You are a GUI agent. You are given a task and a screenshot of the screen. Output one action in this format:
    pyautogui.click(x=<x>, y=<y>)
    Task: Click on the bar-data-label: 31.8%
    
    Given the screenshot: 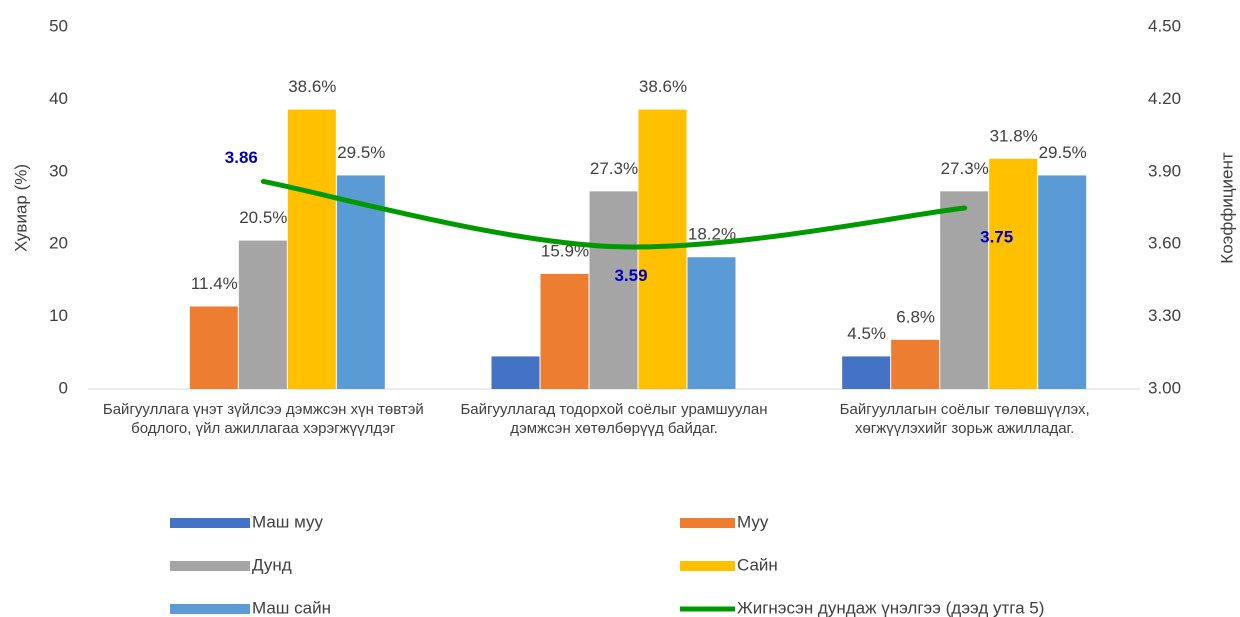 What is the action you would take?
    pyautogui.click(x=1014, y=135)
    